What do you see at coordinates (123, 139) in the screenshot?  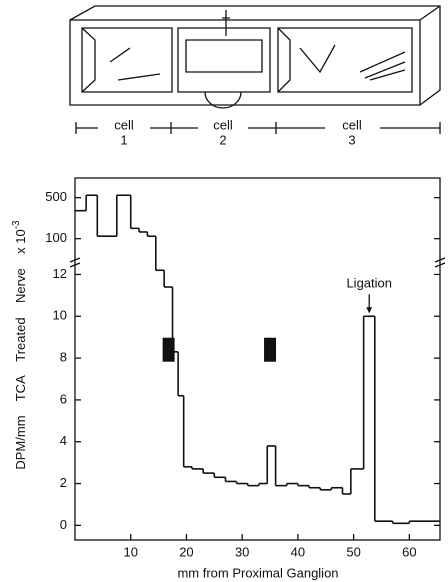 I see `cell-number: 1` at bounding box center [123, 139].